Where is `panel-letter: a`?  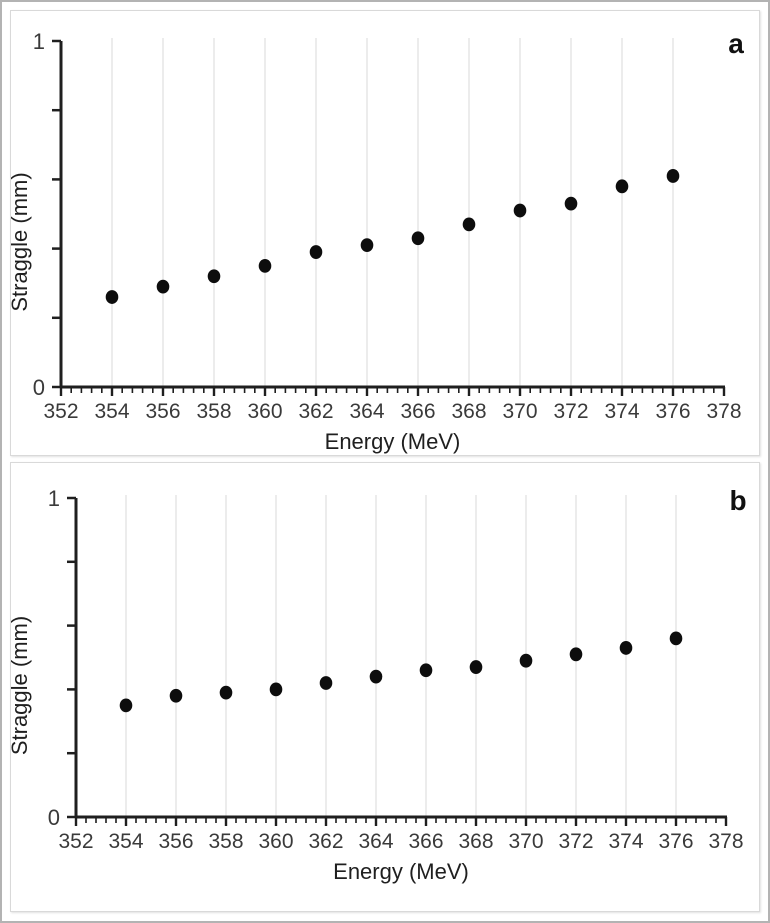 panel-letter: a is located at coordinates (736, 43).